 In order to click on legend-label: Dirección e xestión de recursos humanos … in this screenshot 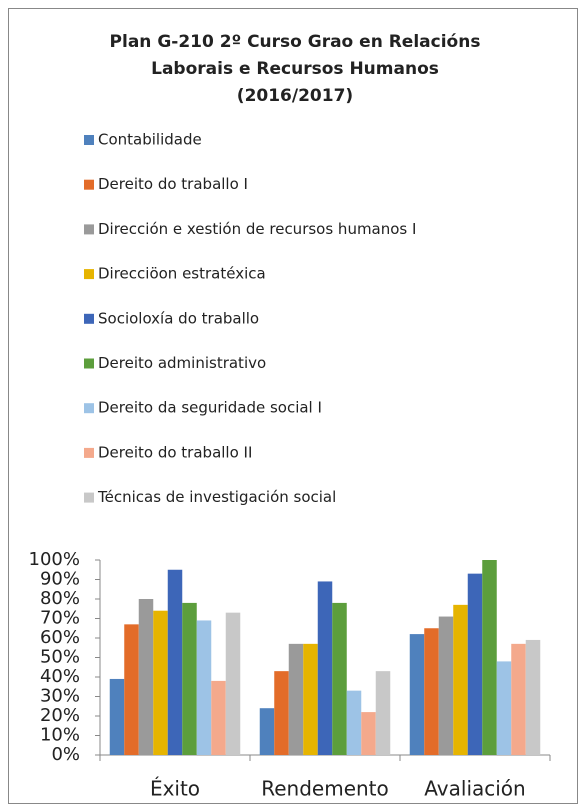, I will do `click(257, 229)`.